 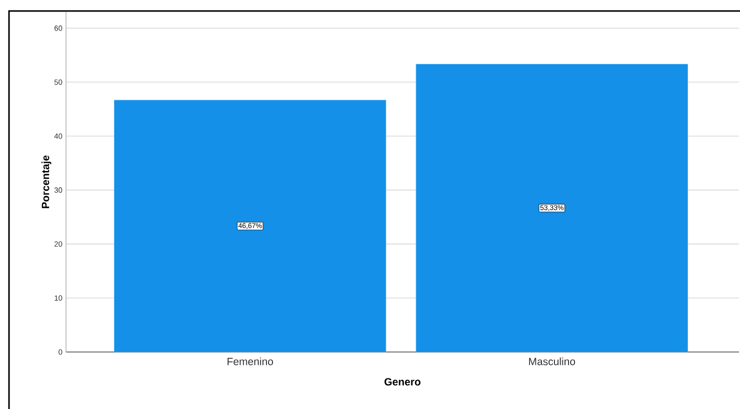 I want to click on x-tick-label: Masculino, so click(x=552, y=362).